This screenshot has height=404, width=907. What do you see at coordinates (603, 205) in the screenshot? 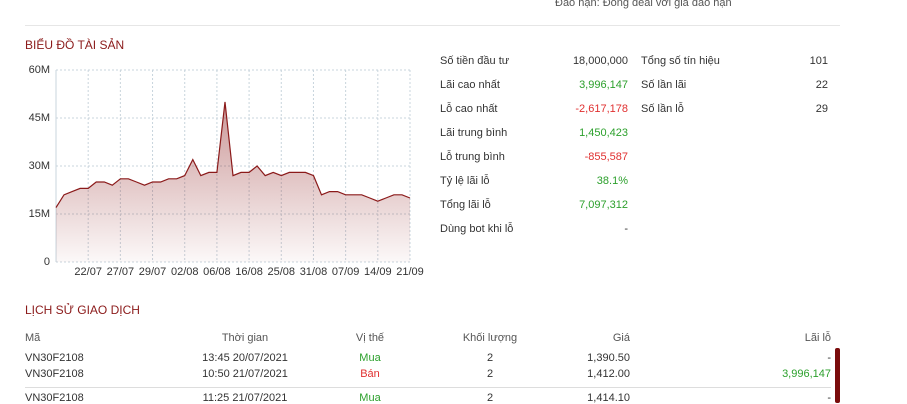
I see `stat-value: 7,097,312` at bounding box center [603, 205].